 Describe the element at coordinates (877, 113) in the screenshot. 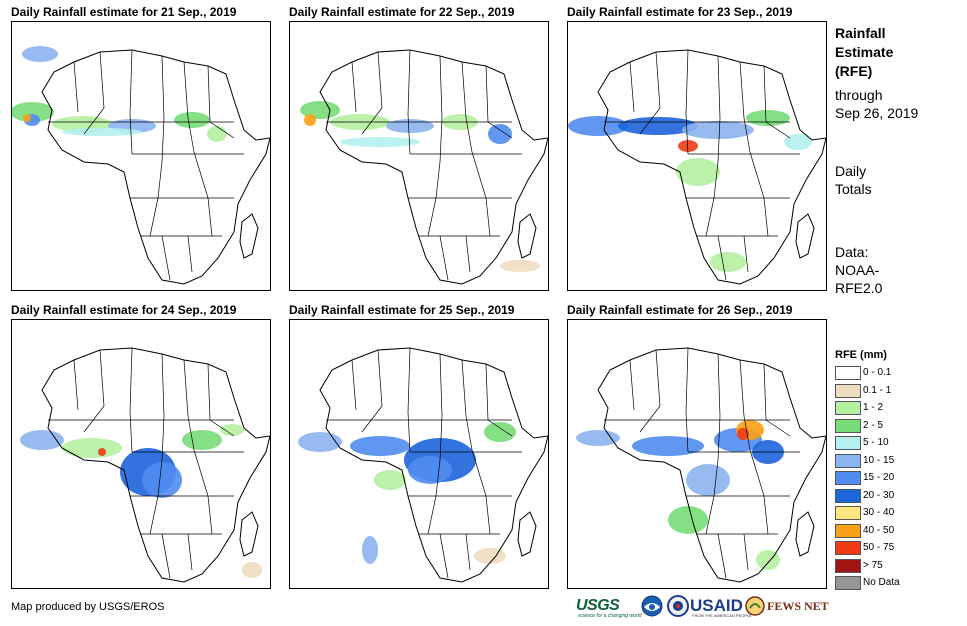

I see `end-date: Sep 26, 2019` at that location.